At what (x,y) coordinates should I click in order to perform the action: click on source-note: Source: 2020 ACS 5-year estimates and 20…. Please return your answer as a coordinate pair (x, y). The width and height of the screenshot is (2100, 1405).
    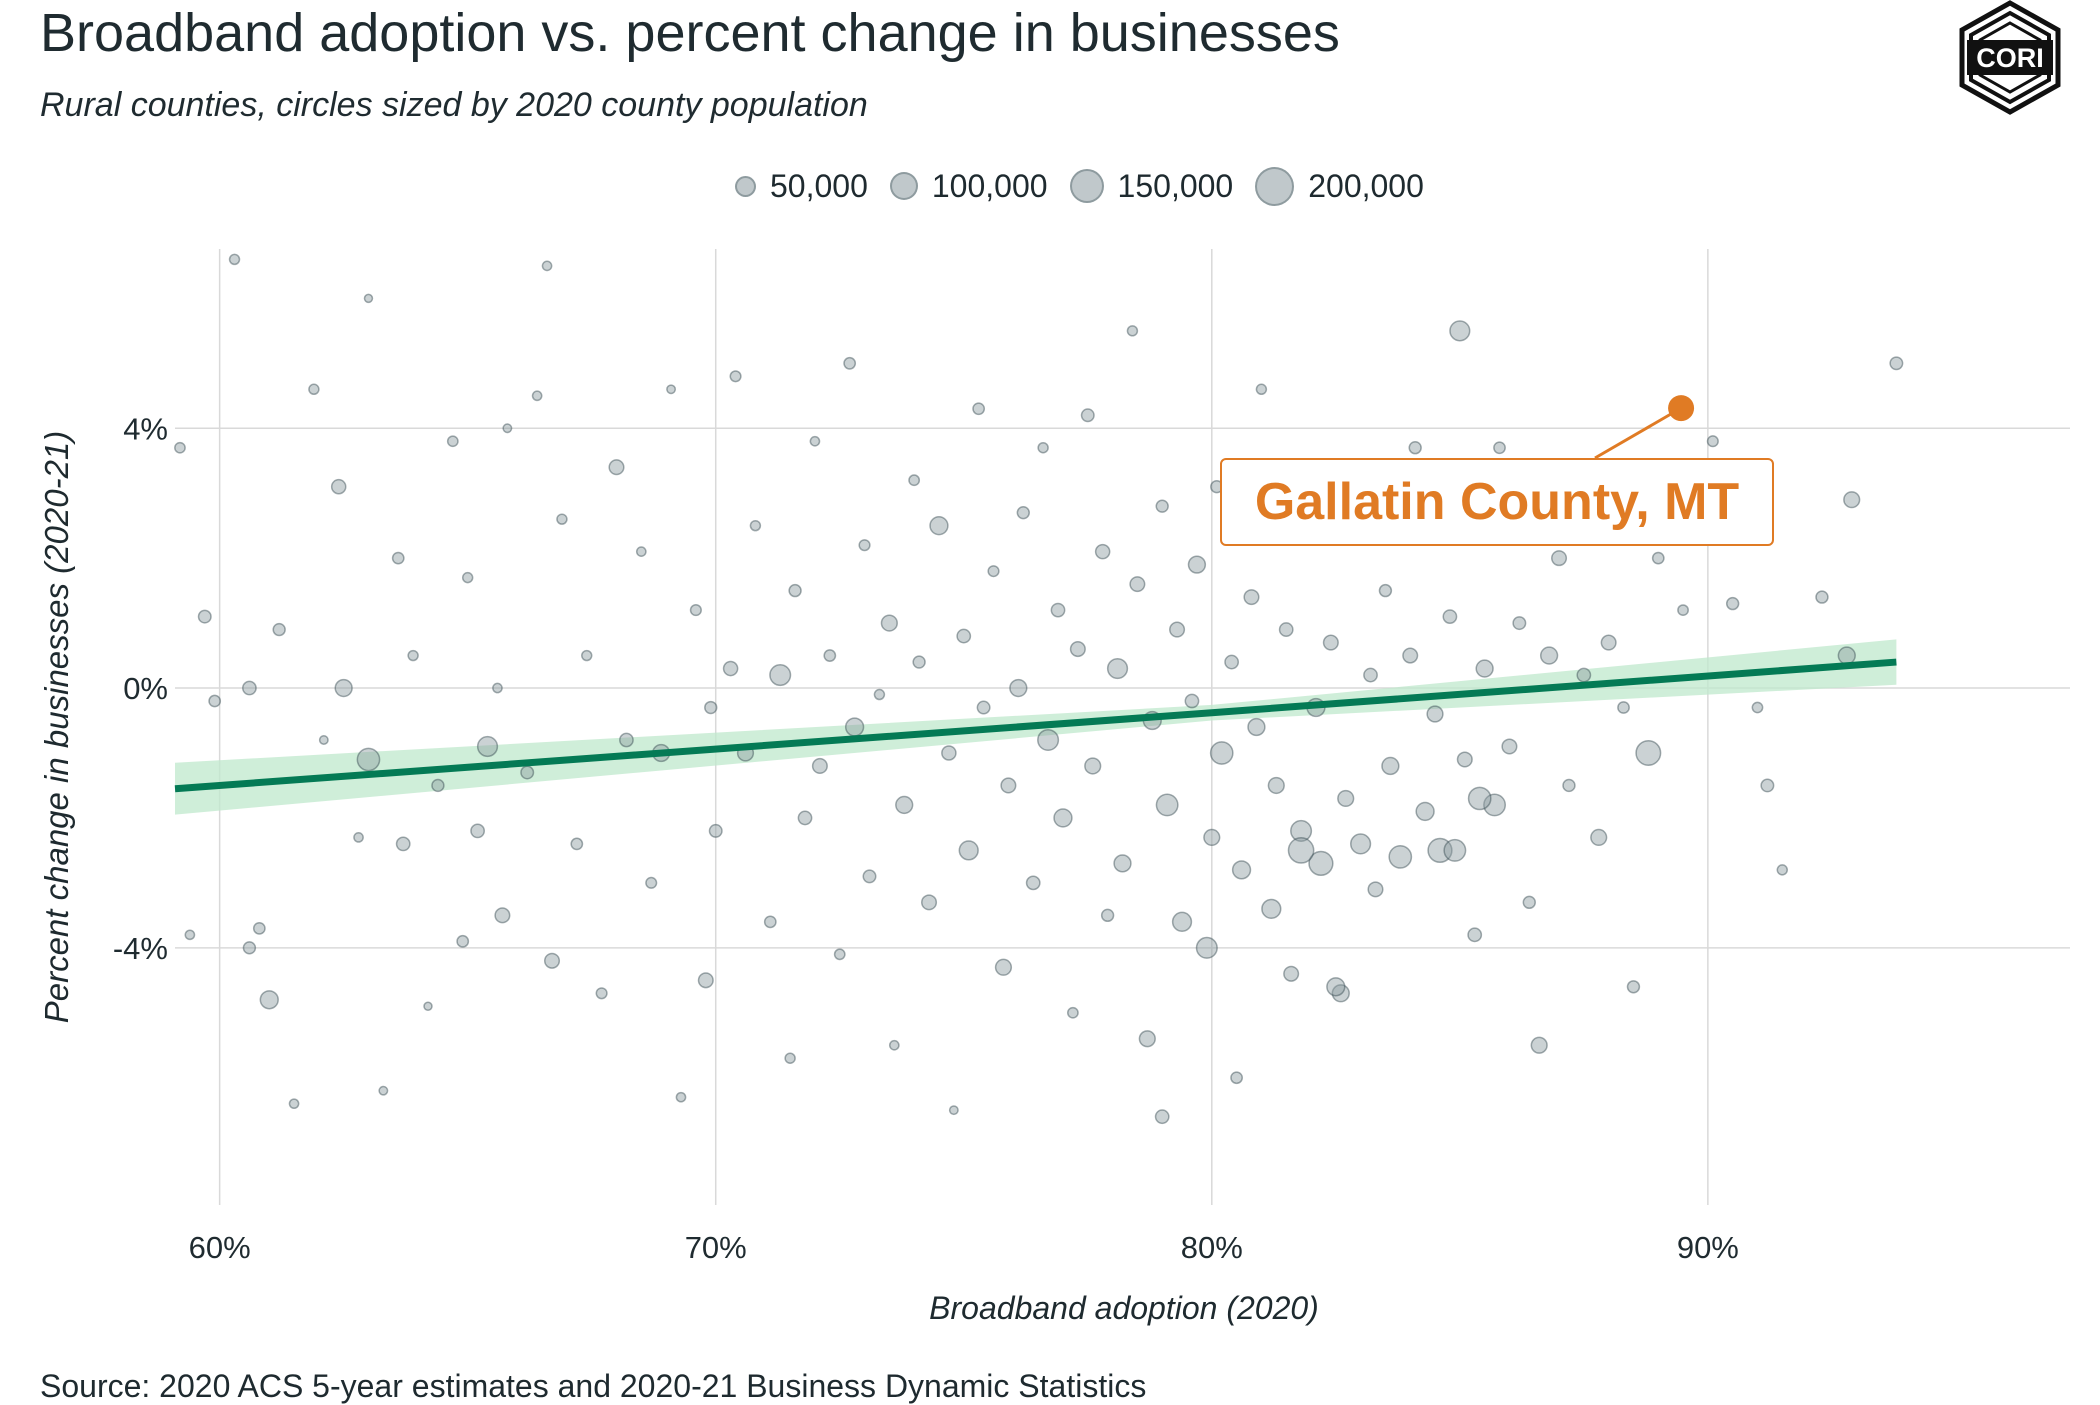
    Looking at the image, I should click on (593, 1386).